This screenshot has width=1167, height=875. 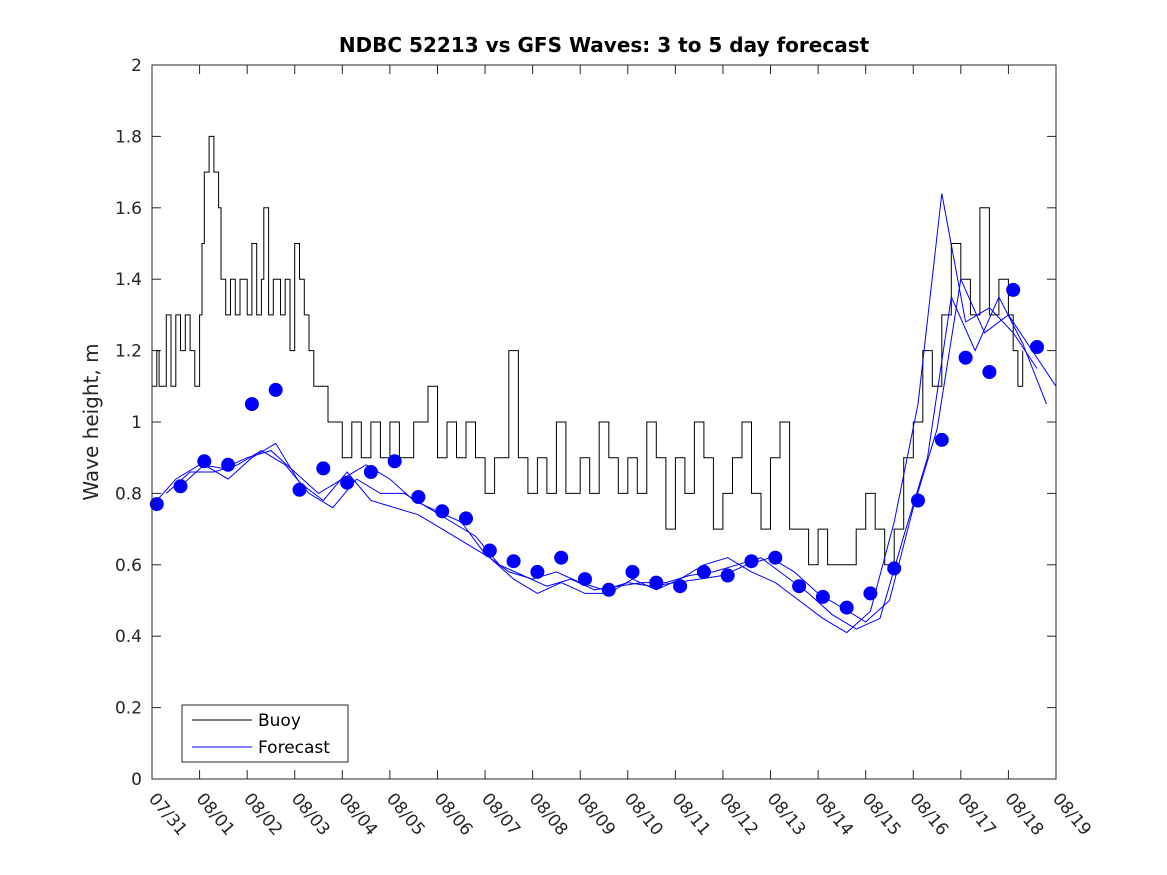 I want to click on y-tick-label: 1.2, so click(x=128, y=352).